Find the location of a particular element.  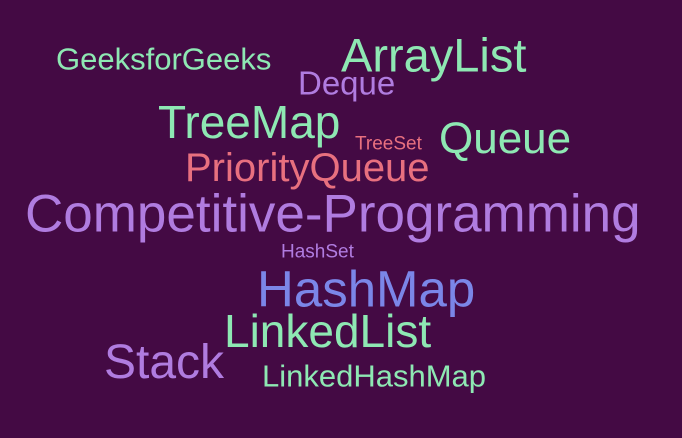

word-arraylist: ArrayList is located at coordinates (434, 55).